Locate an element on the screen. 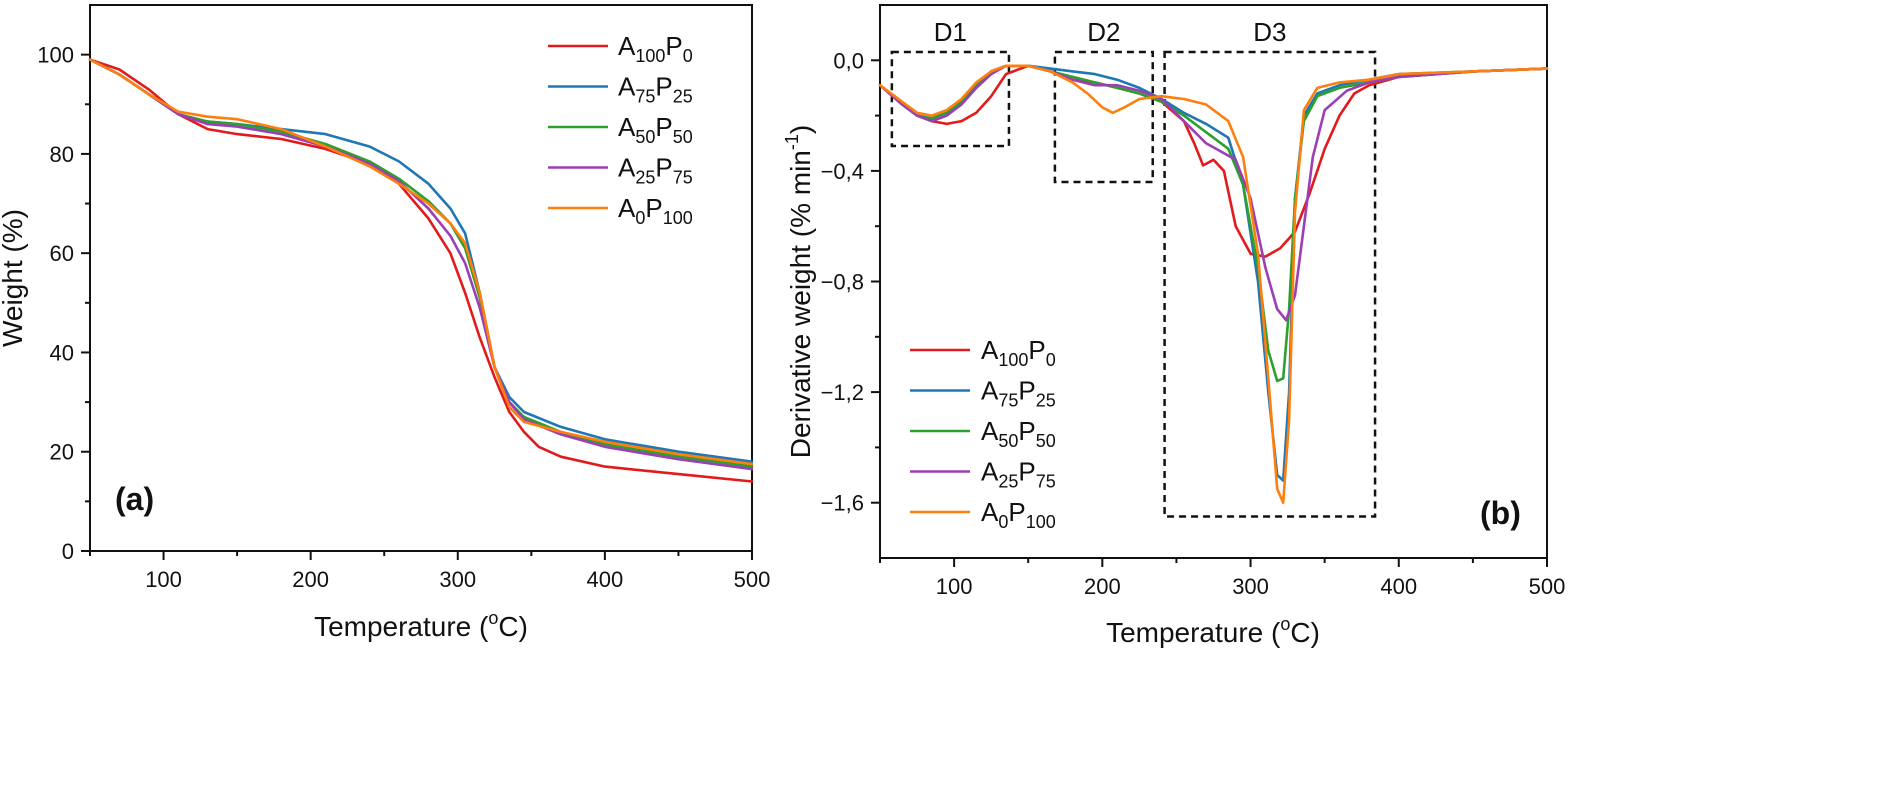 This screenshot has width=1900, height=787. panel-label-b: (b) is located at coordinates (1500, 513).